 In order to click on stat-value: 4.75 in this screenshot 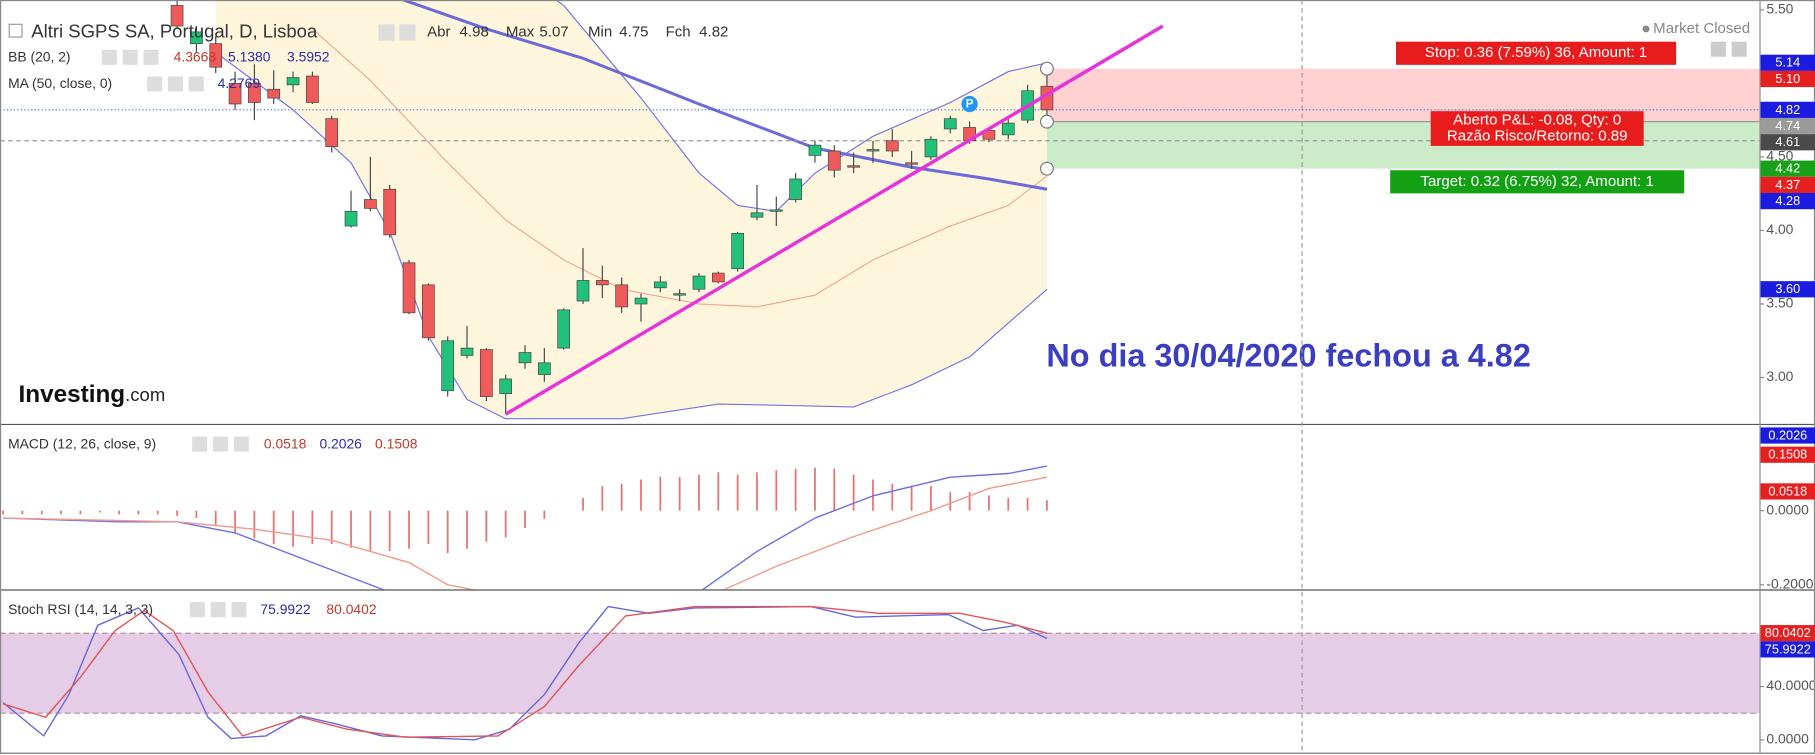, I will do `click(633, 31)`.